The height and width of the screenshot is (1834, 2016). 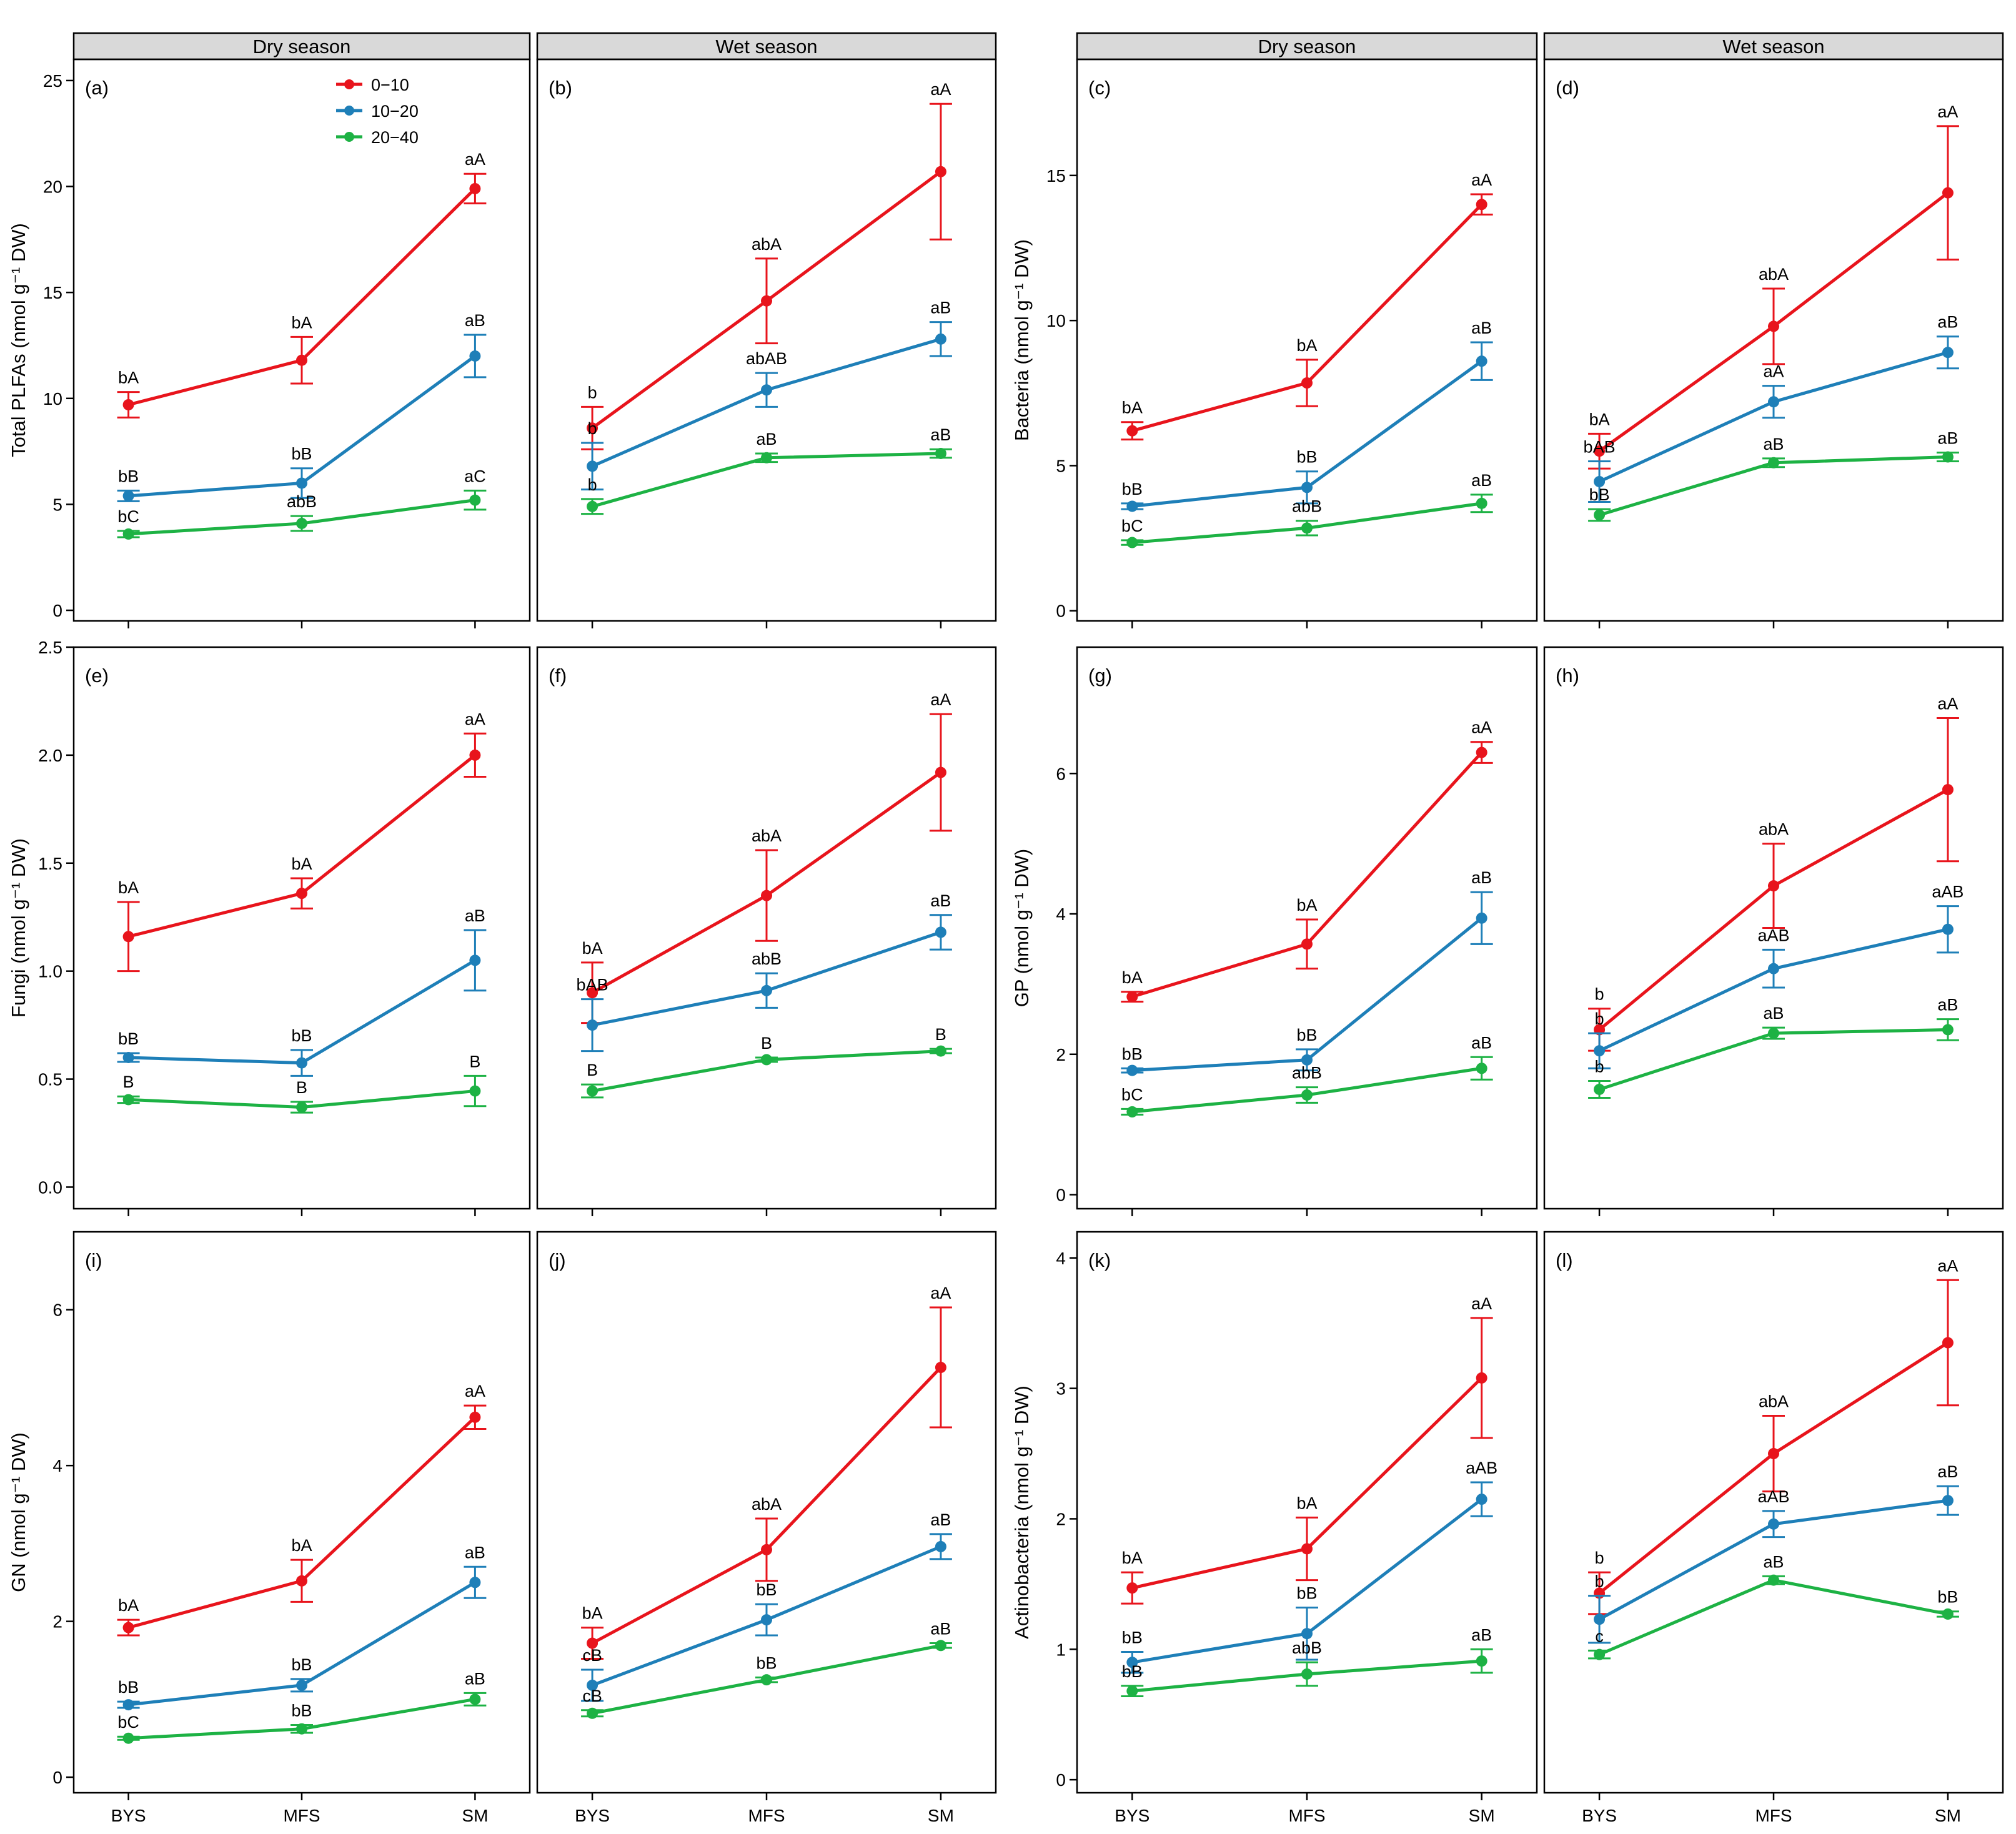 What do you see at coordinates (592, 985) in the screenshot?
I see `significance-label: bAB` at bounding box center [592, 985].